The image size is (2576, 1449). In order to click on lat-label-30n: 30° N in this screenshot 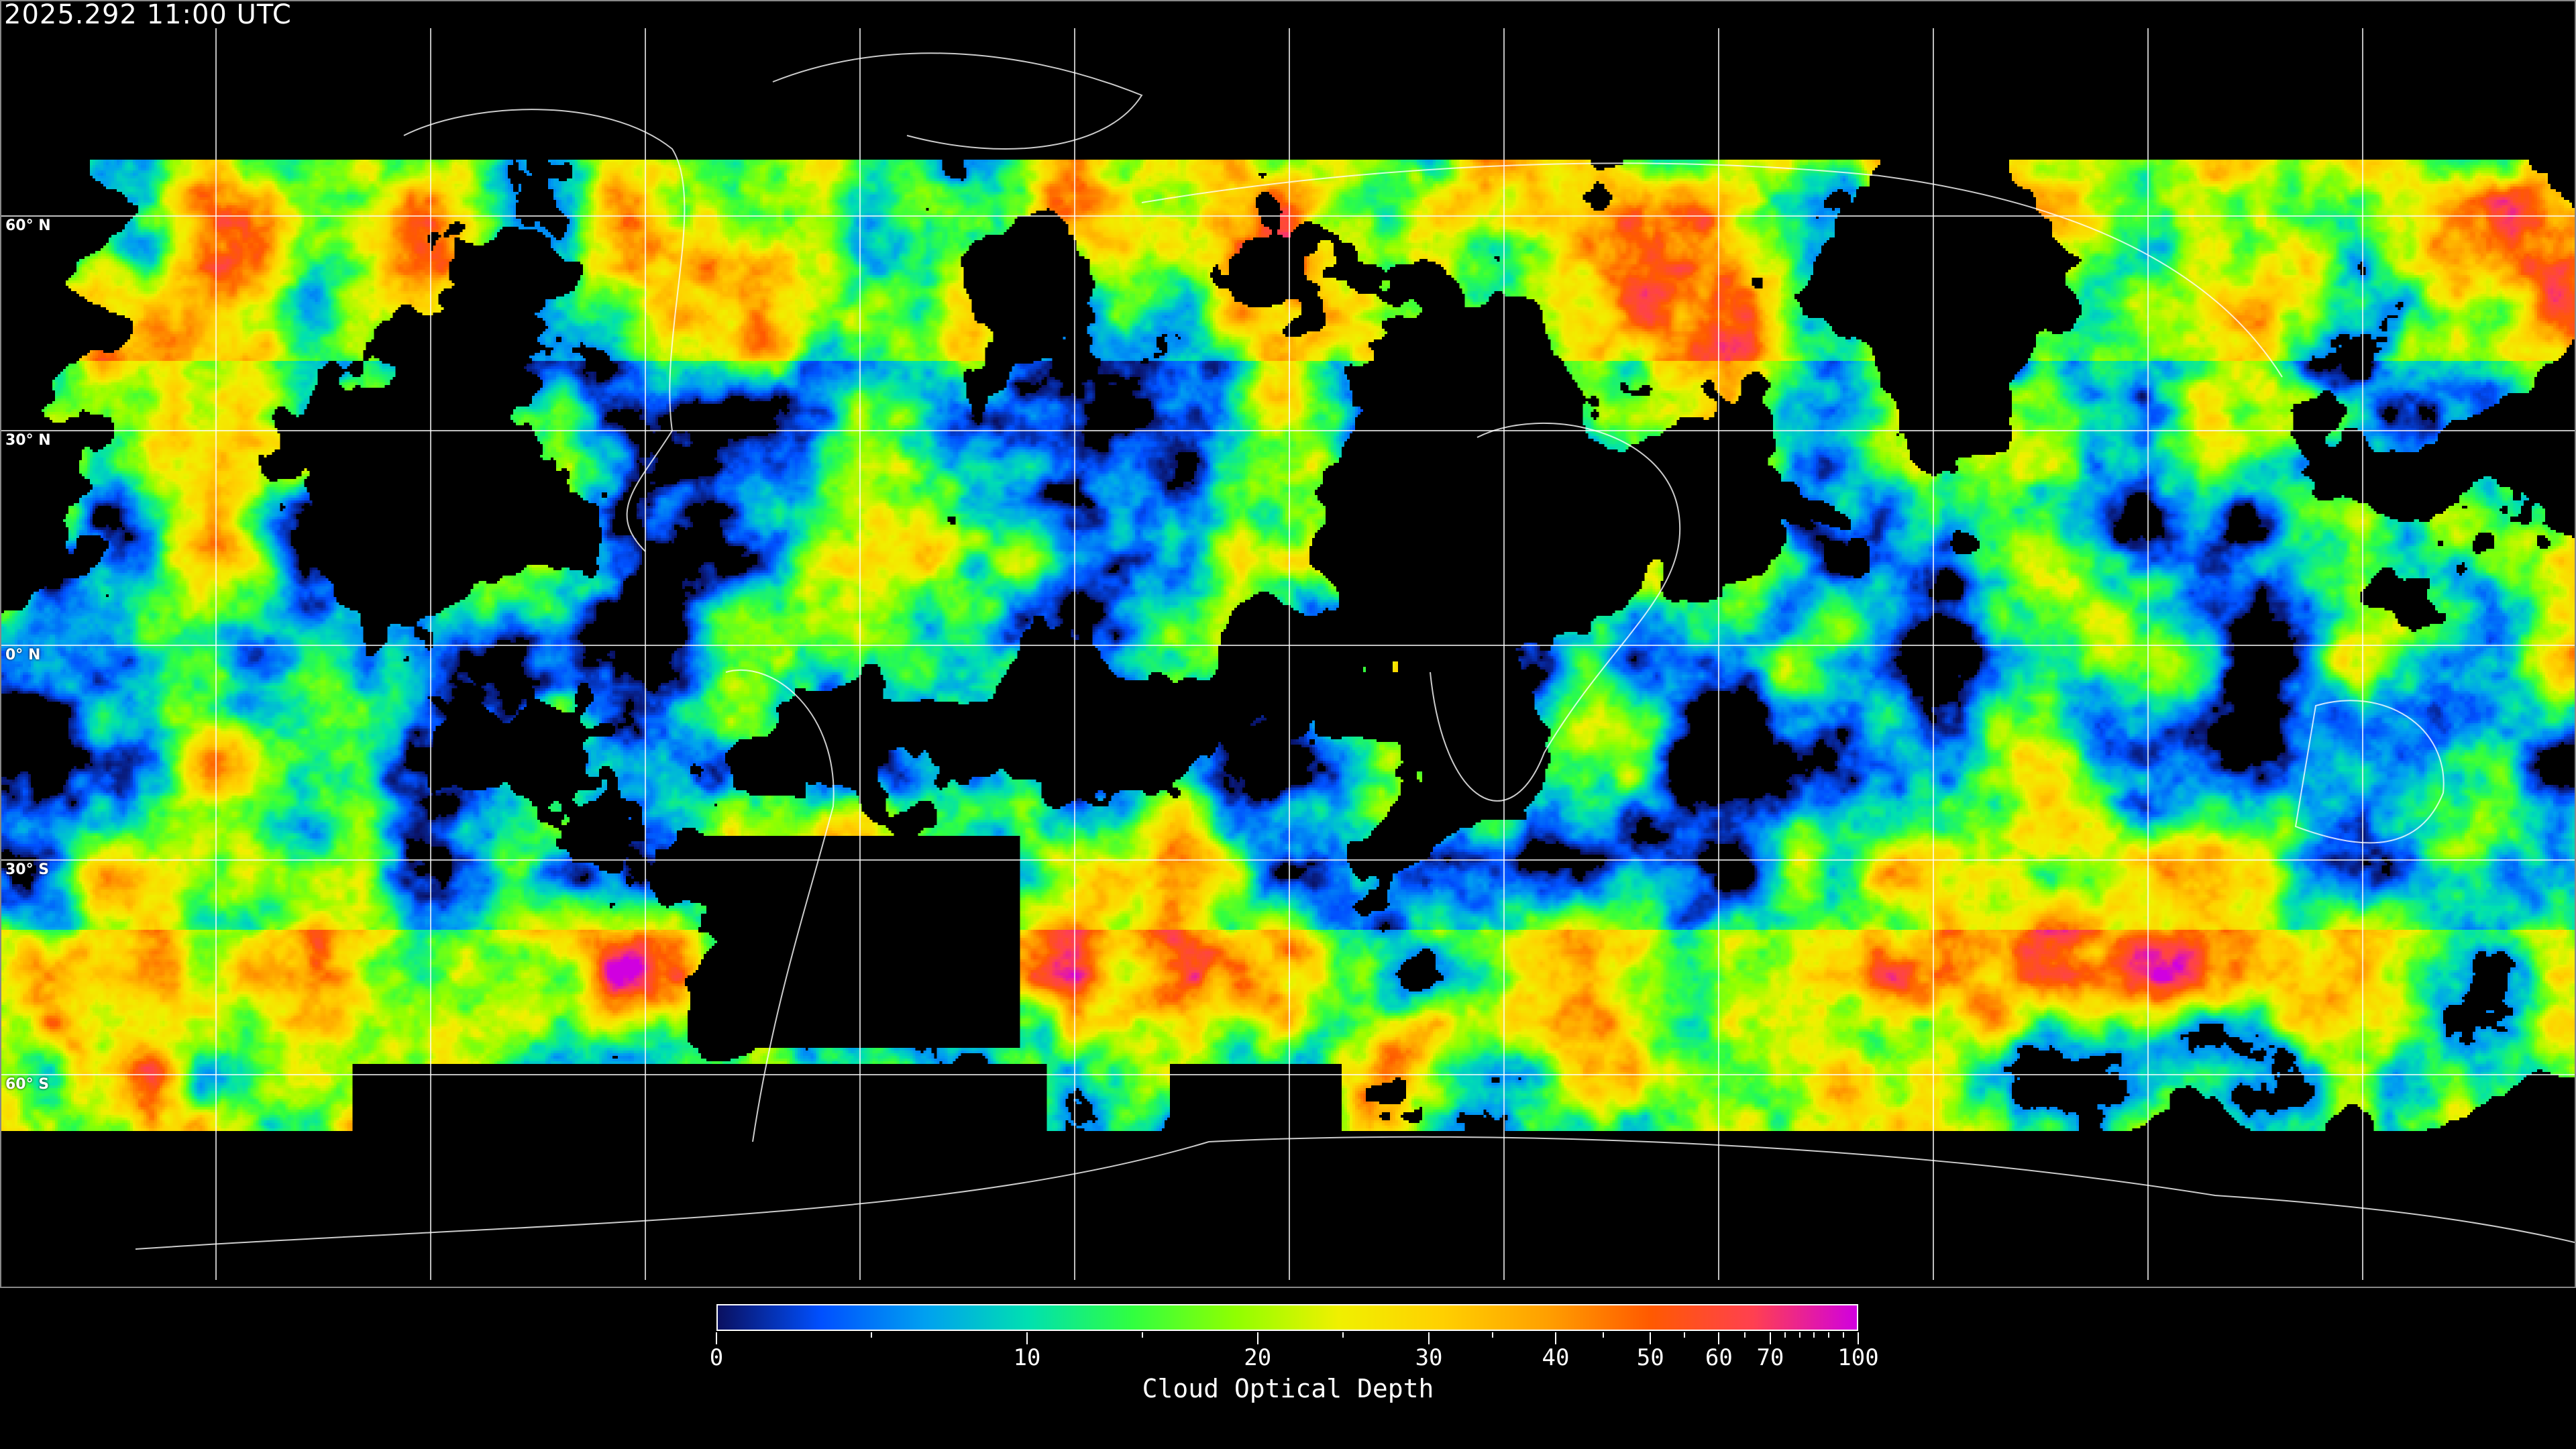, I will do `click(28, 440)`.